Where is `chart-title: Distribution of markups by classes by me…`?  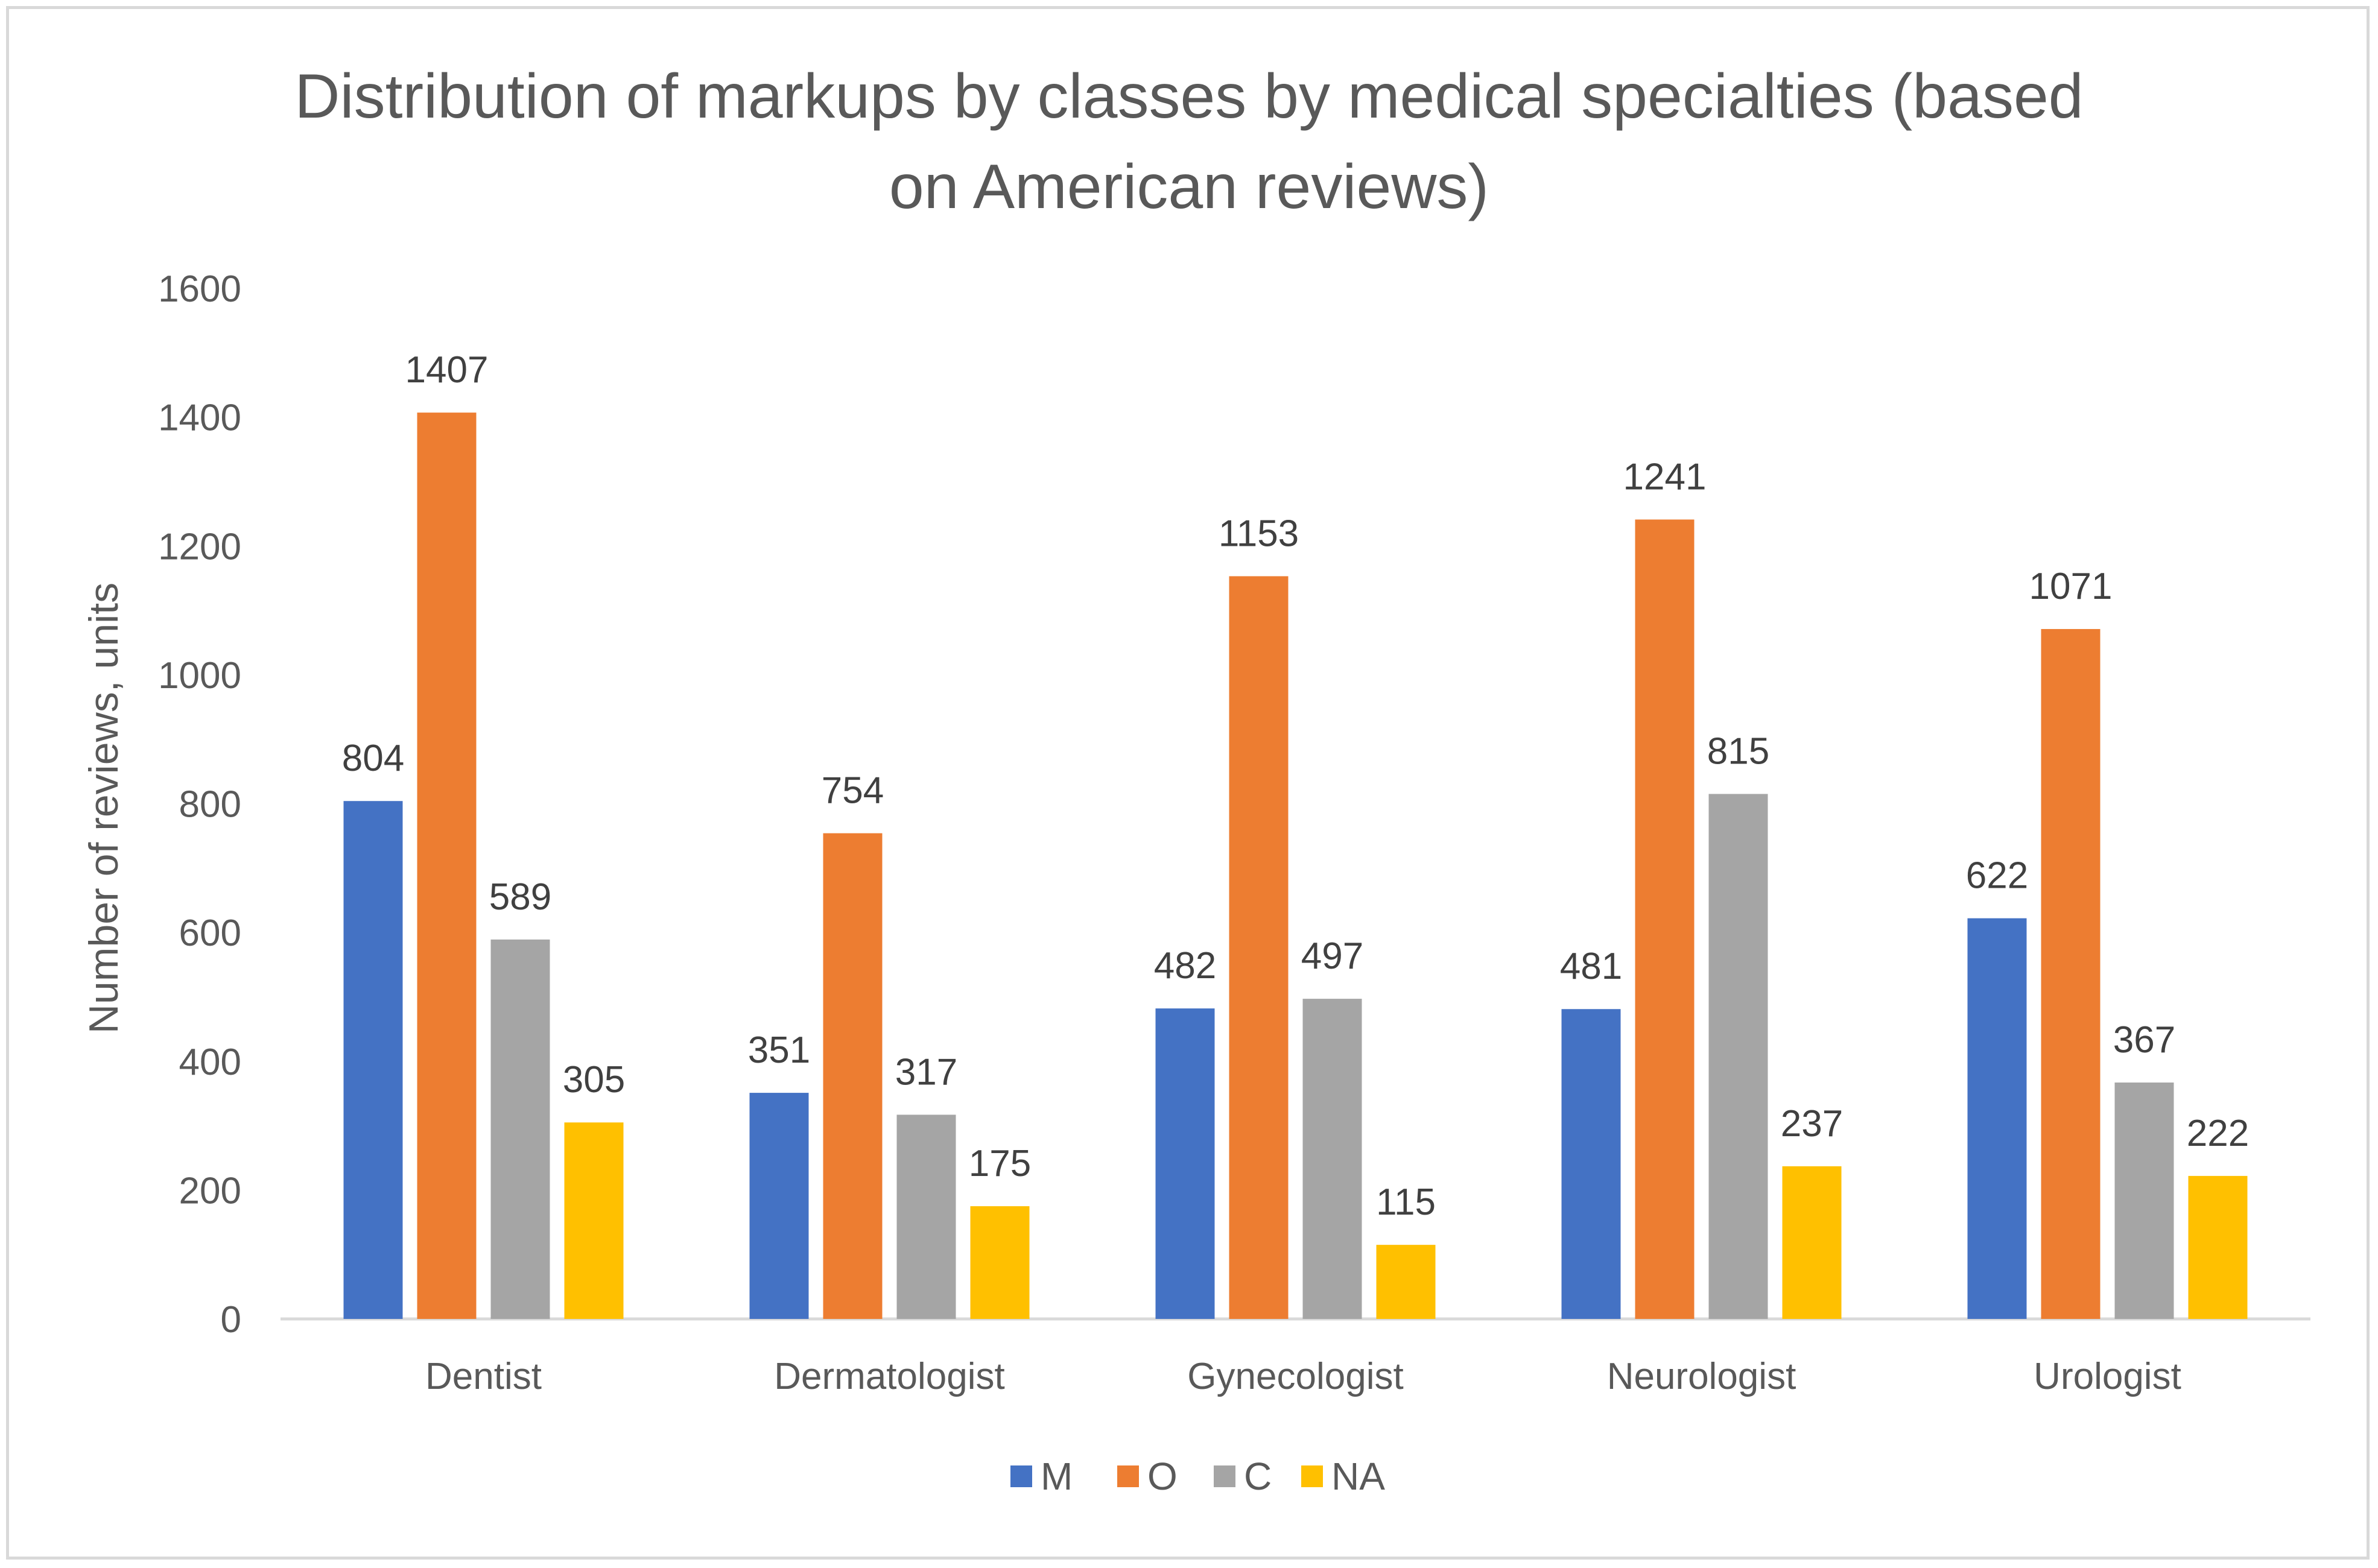
chart-title: Distribution of markups by classes by me… is located at coordinates (1188, 142).